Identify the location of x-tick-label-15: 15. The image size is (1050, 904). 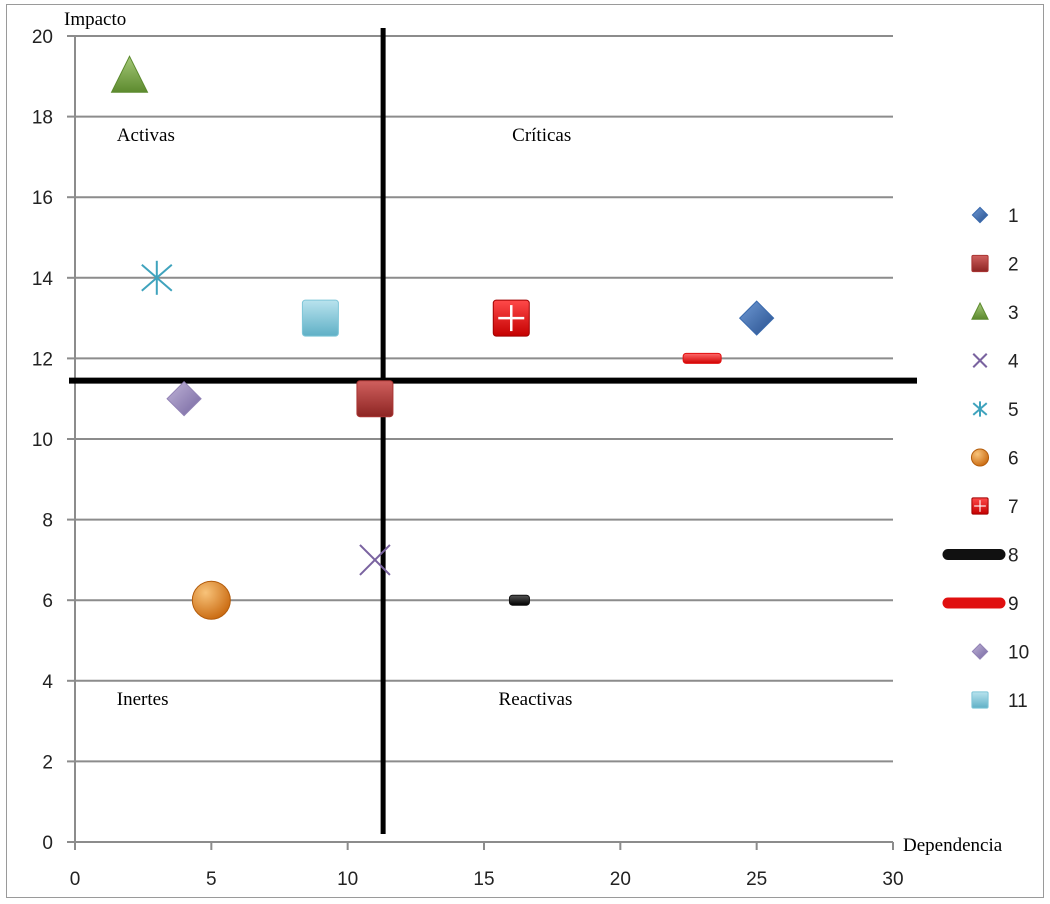
(483, 879).